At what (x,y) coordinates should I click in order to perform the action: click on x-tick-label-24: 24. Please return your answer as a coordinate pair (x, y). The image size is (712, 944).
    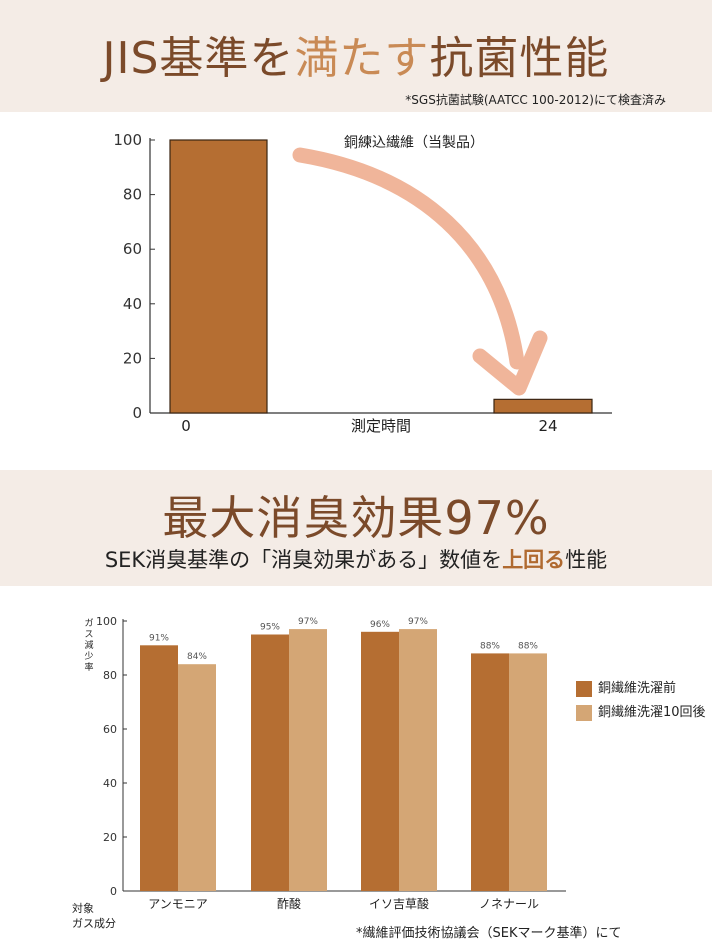
    Looking at the image, I should click on (547, 426).